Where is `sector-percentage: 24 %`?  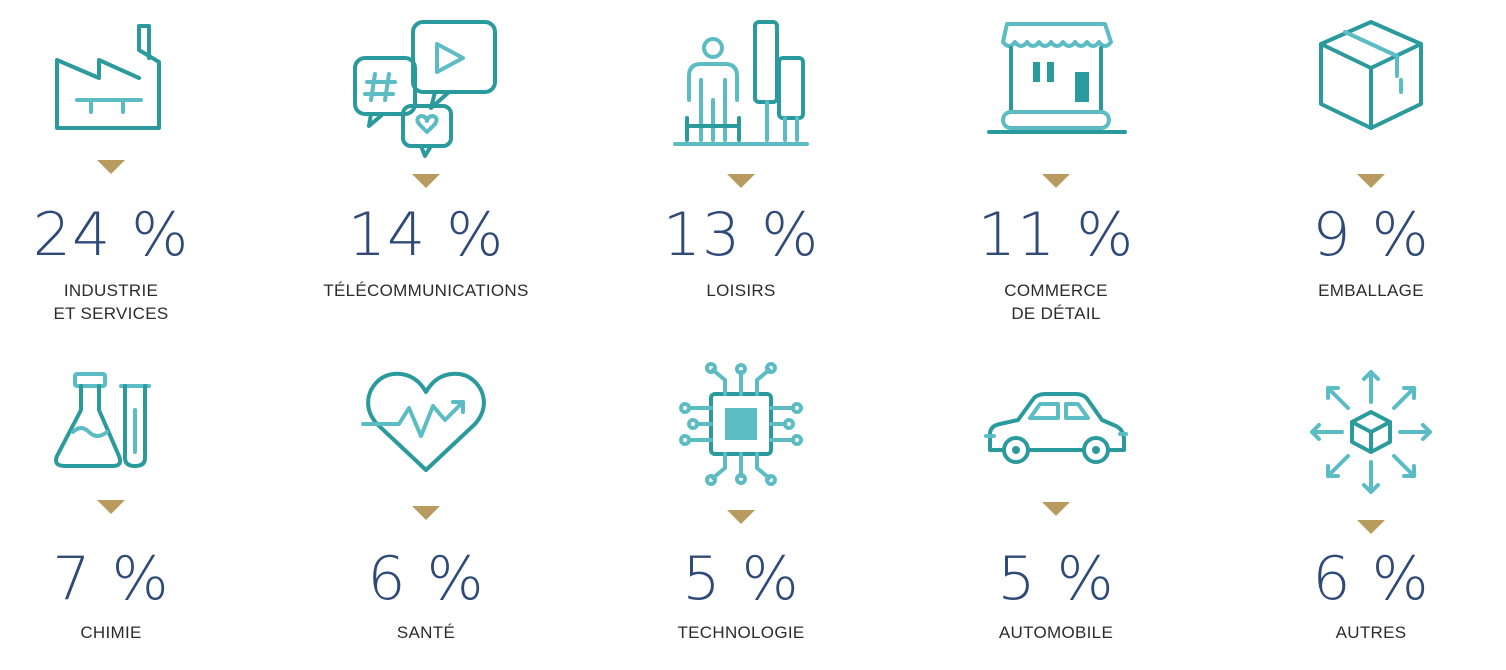 sector-percentage: 24 % is located at coordinates (111, 235).